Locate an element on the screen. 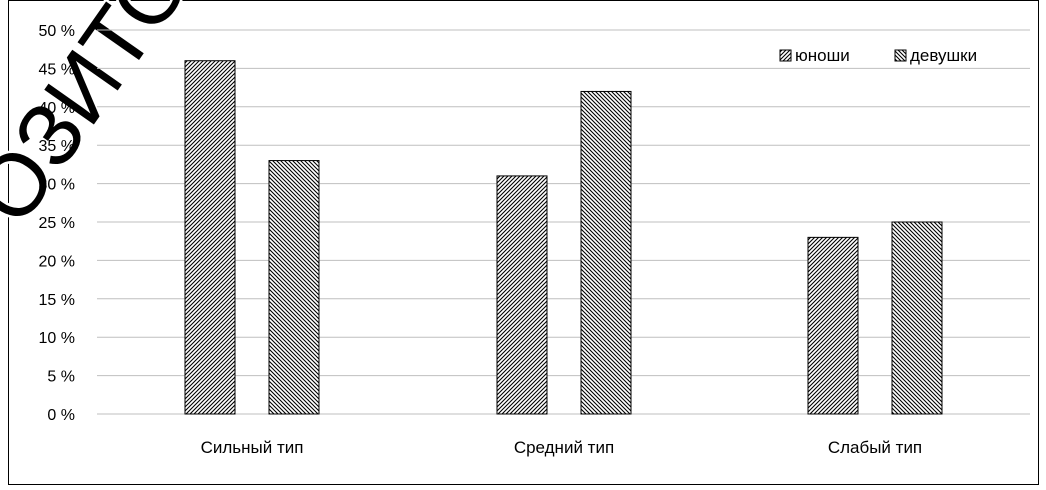  x-axis-ticks: Сильный тип Средний тип Слабый тип is located at coordinates (562, 447).